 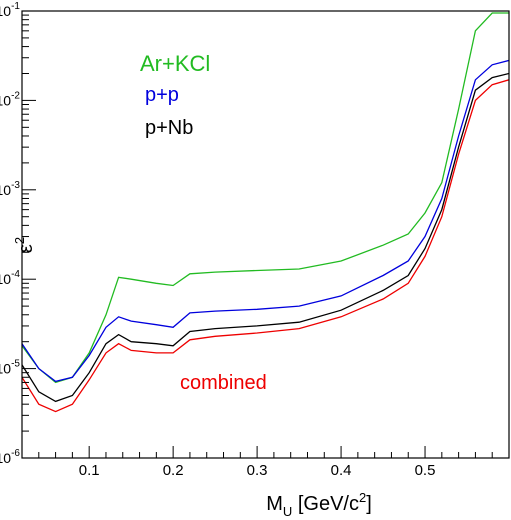 What do you see at coordinates (162, 95) in the screenshot?
I see `series-label-p-p: p+p` at bounding box center [162, 95].